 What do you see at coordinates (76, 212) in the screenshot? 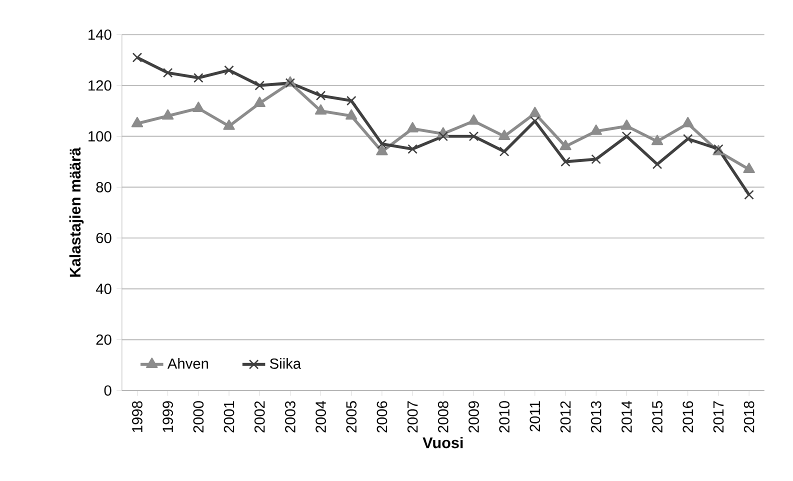
I see `y-axis-title: Kalastajien määrä` at bounding box center [76, 212].